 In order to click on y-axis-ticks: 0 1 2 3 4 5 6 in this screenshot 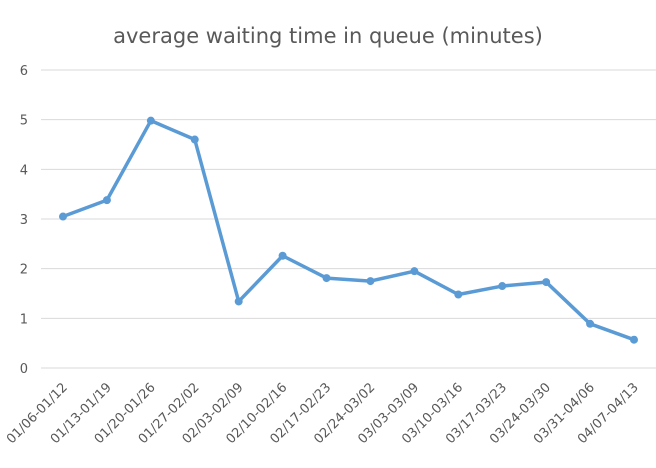, I will do `click(24, 220)`.